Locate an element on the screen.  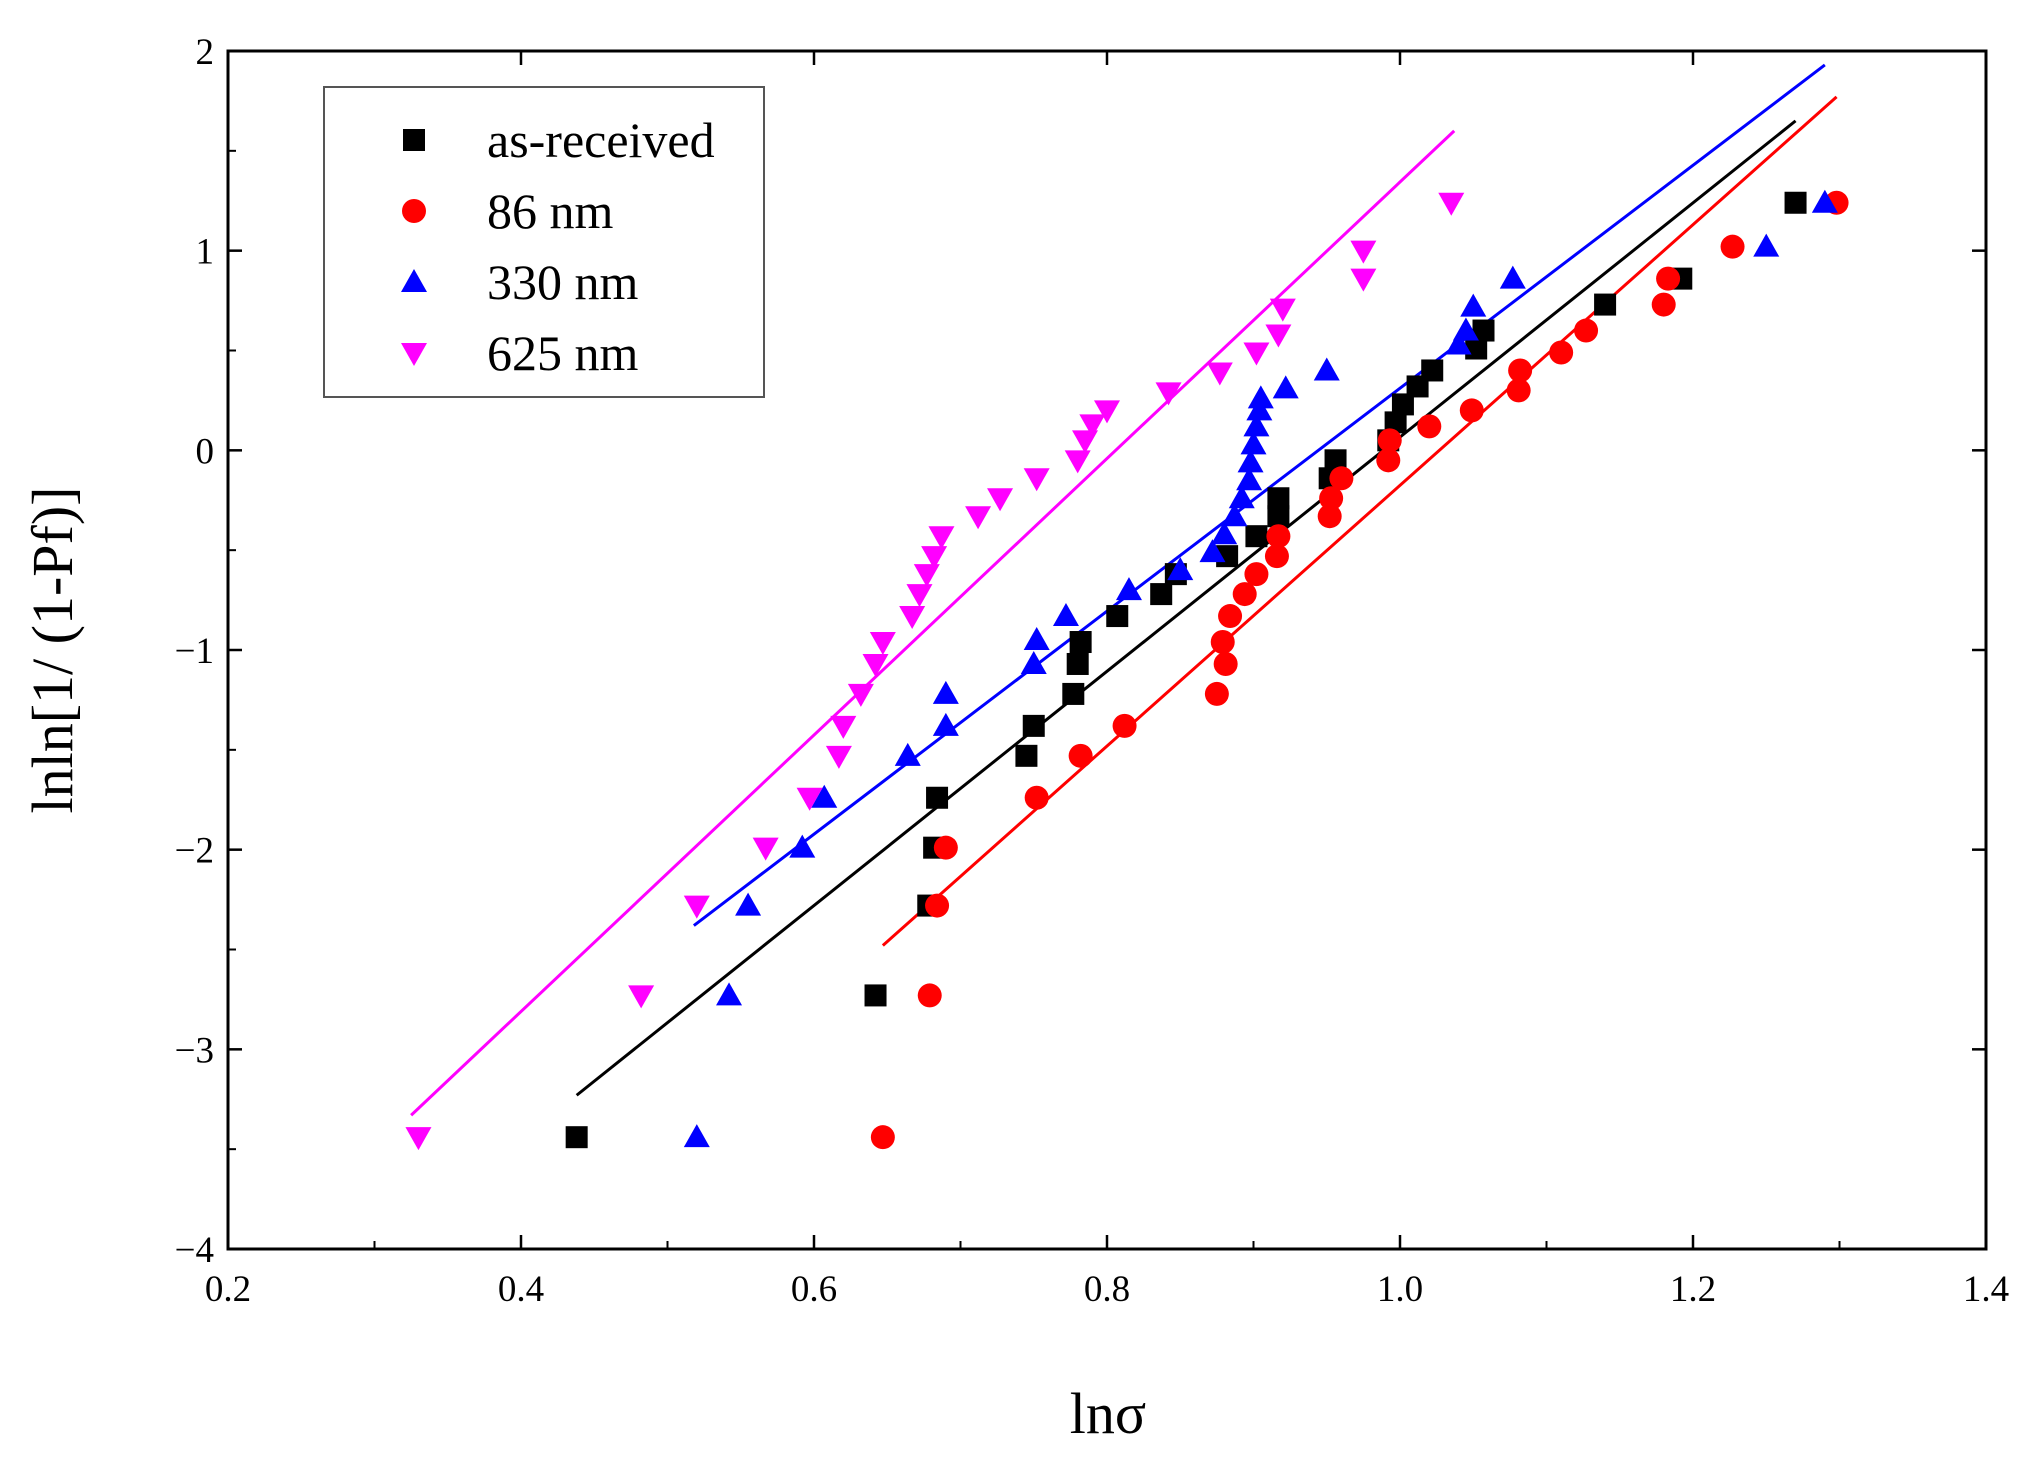
legend: as-received 86 nm 330 nm 625 nm is located at coordinates (544, 242).